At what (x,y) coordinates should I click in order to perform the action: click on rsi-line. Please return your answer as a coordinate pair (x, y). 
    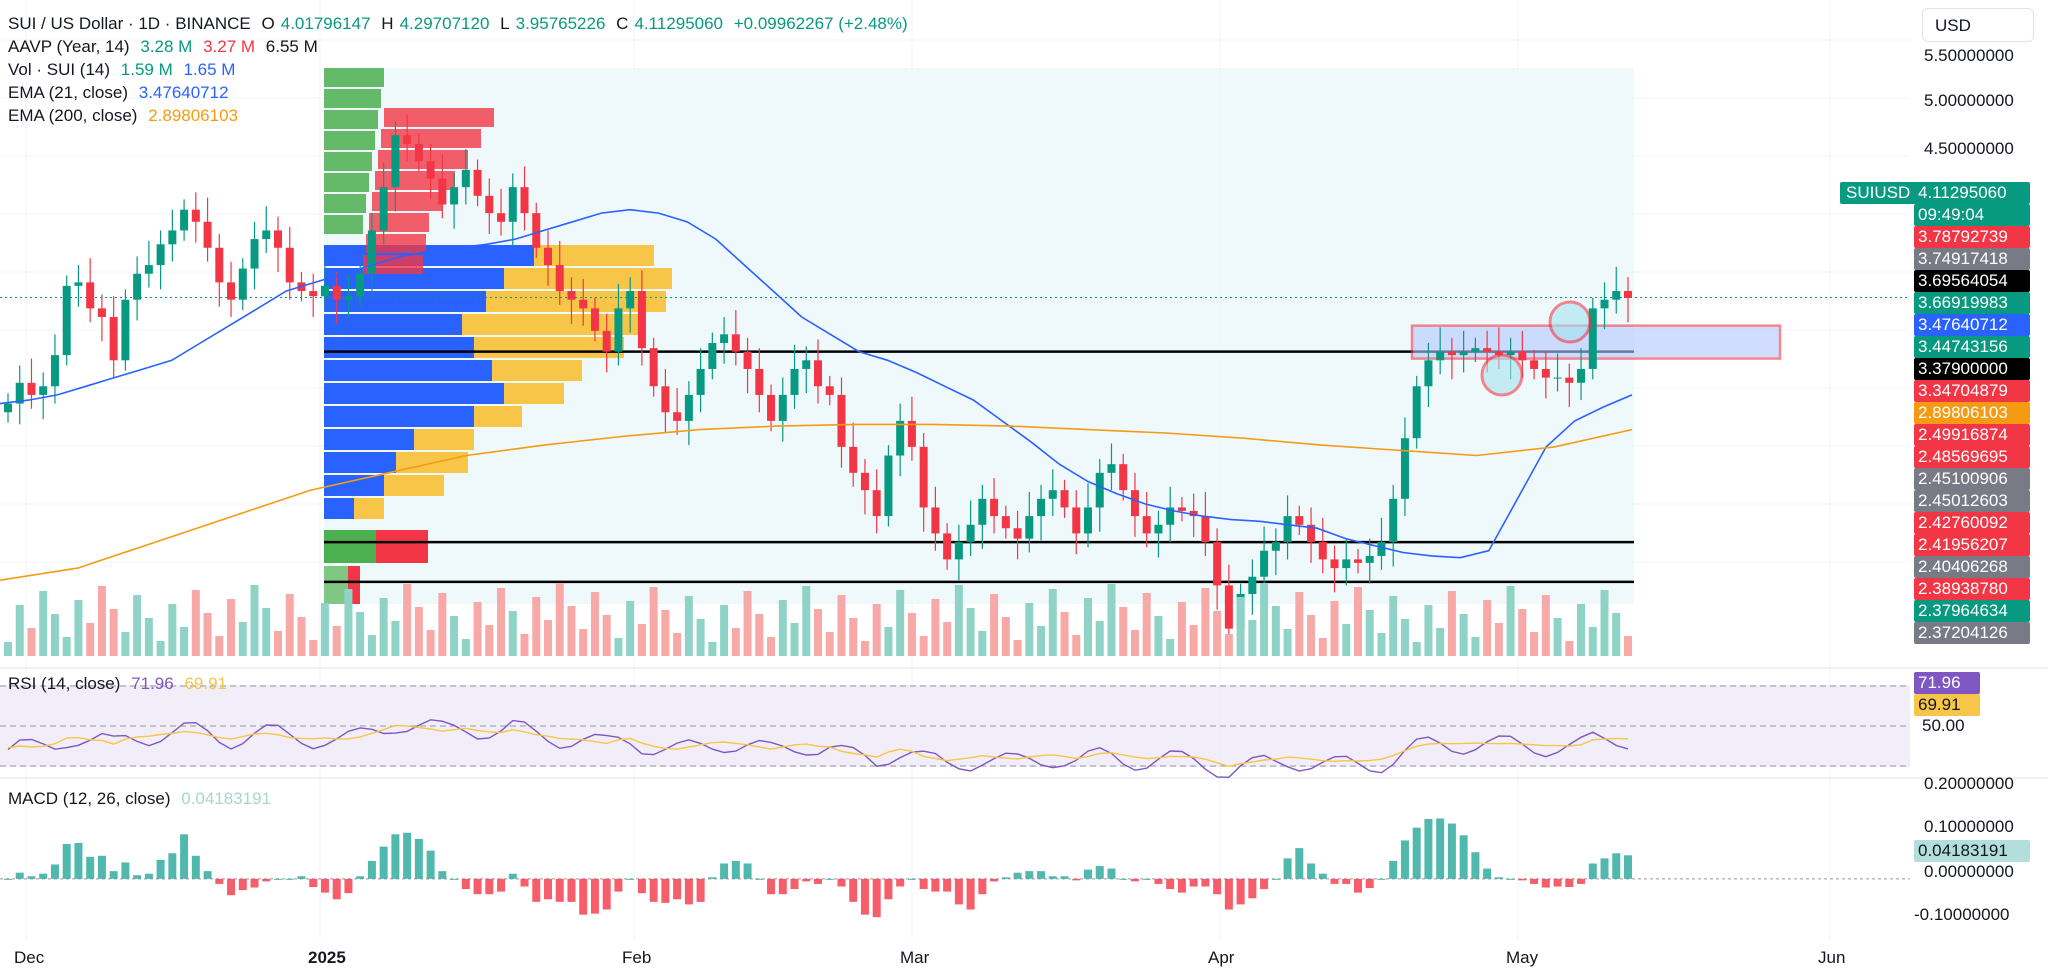
    Looking at the image, I should click on (818, 749).